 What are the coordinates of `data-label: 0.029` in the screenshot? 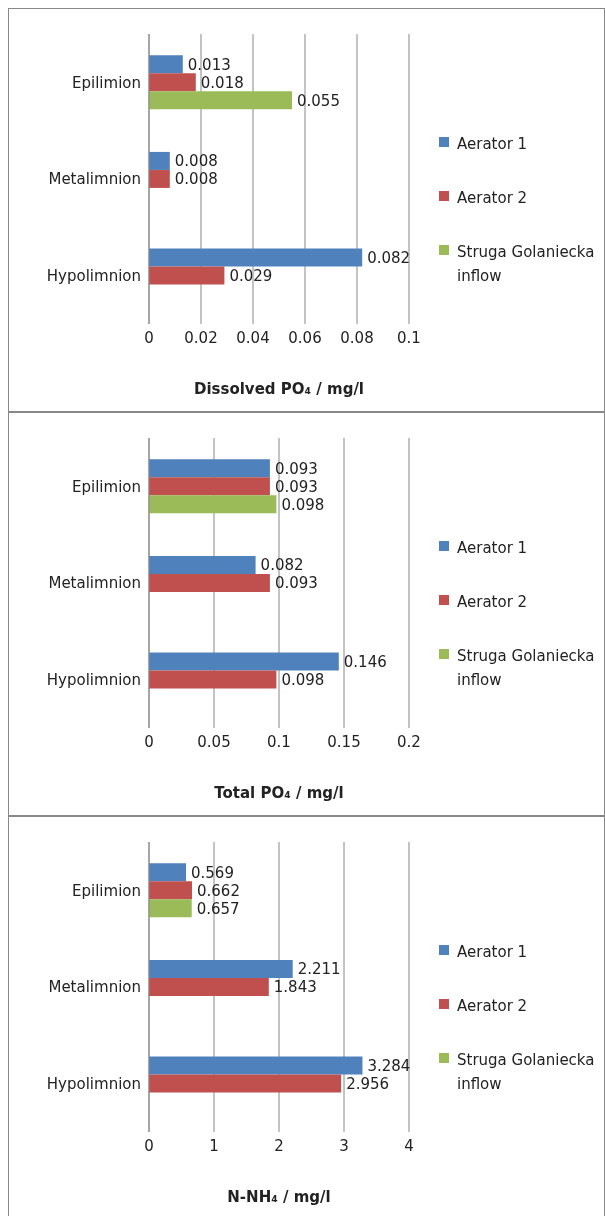 It's located at (251, 275).